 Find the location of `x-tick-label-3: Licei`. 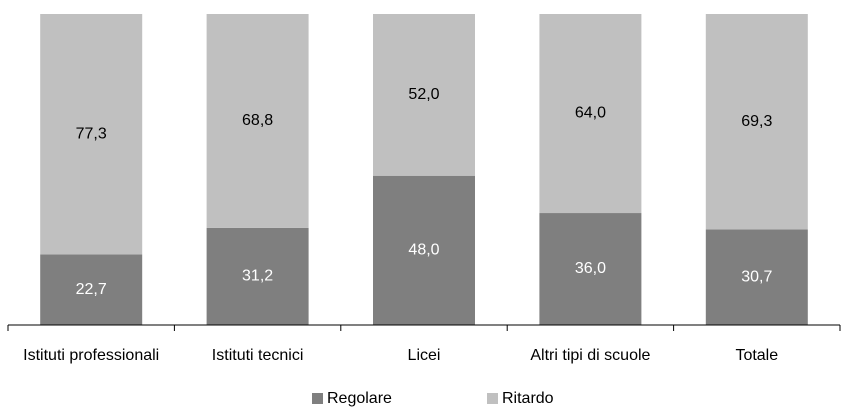

x-tick-label-3: Licei is located at coordinates (424, 355).